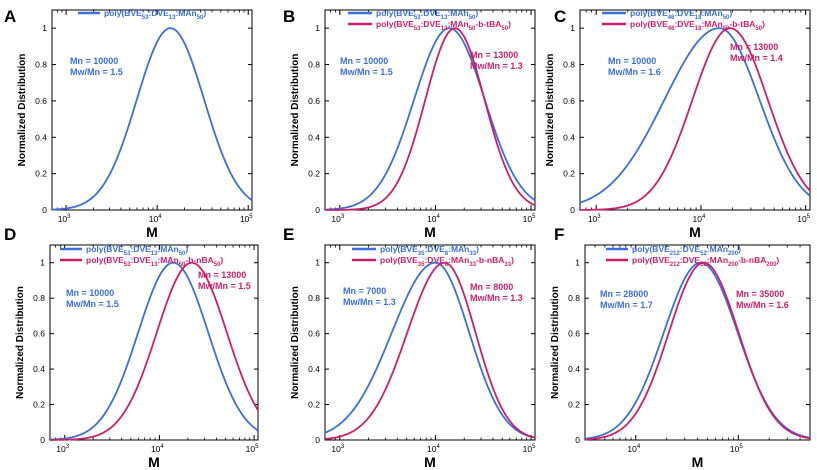 This screenshot has width=817, height=470. What do you see at coordinates (681, 14) in the screenshot?
I see `legend-entry: poly(BVE46:DVE18:MAn50)` at bounding box center [681, 14].